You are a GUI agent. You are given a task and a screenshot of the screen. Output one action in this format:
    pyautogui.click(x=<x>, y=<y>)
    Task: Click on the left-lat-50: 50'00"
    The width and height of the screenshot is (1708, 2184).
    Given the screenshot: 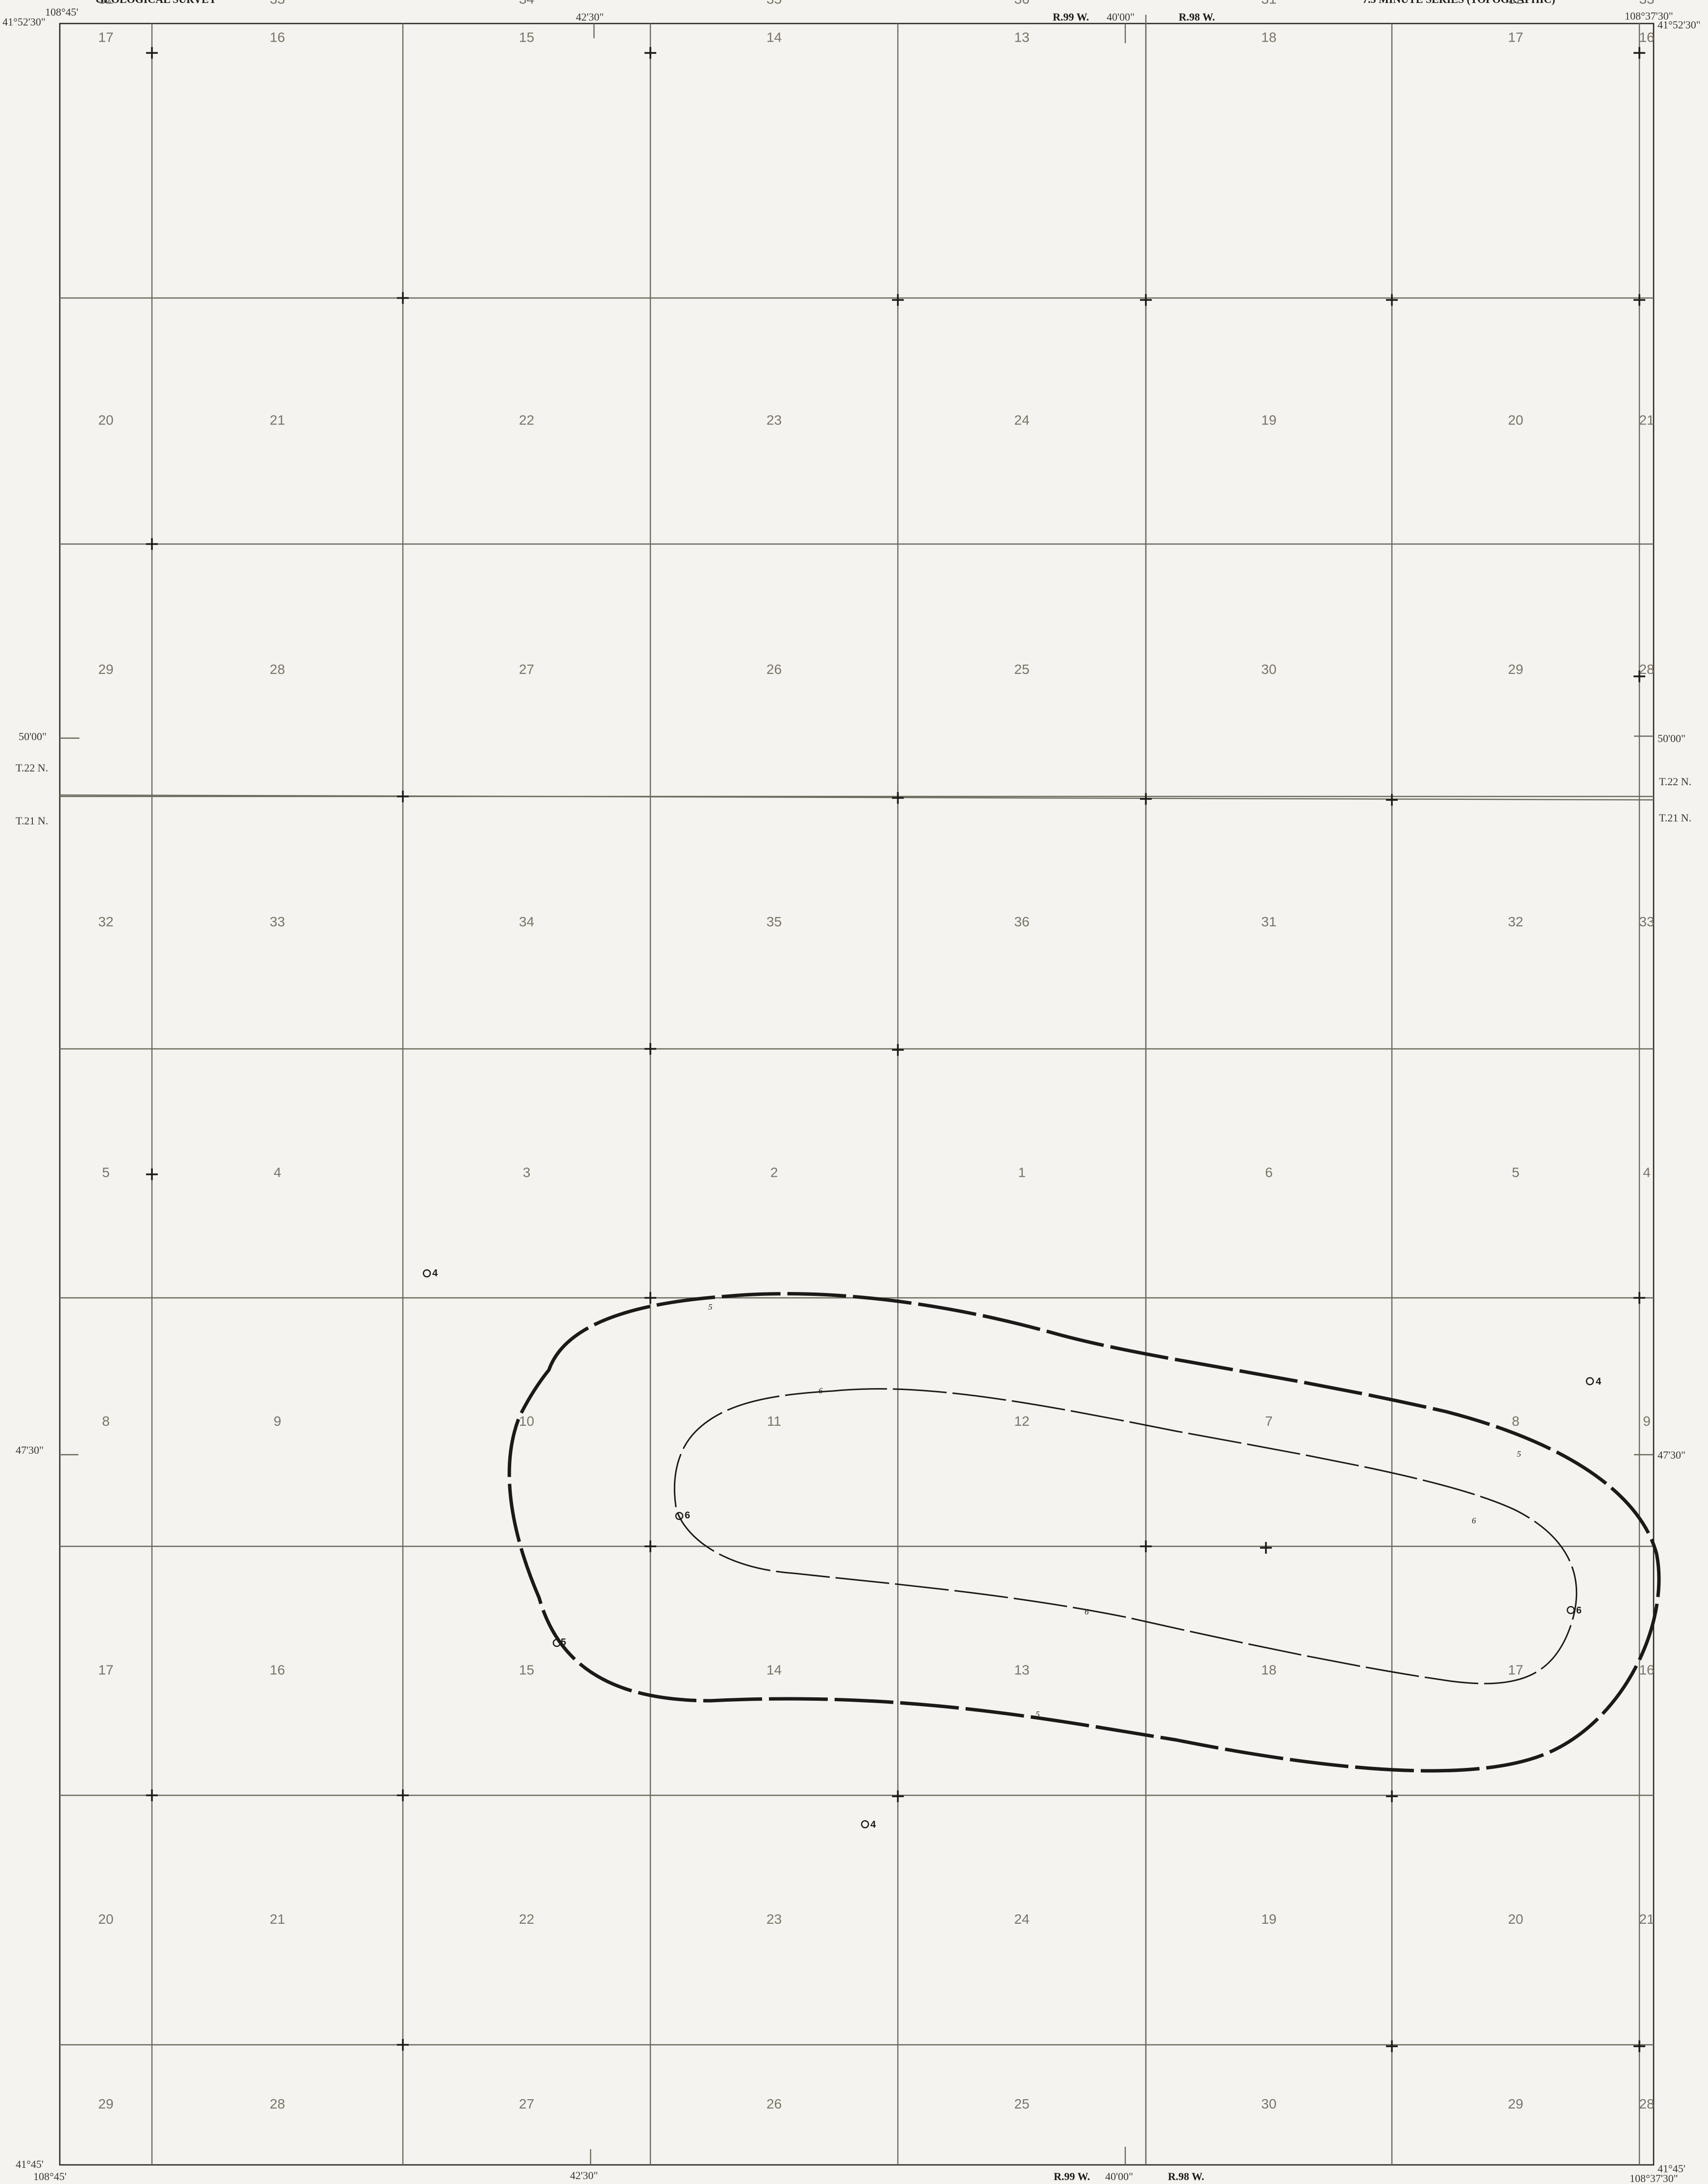 What is the action you would take?
    pyautogui.click(x=33, y=736)
    